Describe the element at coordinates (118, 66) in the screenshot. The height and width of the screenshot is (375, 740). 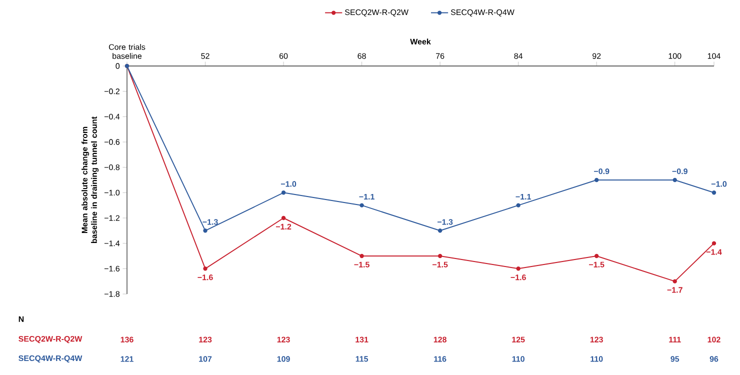
I see `y-tick-label: 0` at that location.